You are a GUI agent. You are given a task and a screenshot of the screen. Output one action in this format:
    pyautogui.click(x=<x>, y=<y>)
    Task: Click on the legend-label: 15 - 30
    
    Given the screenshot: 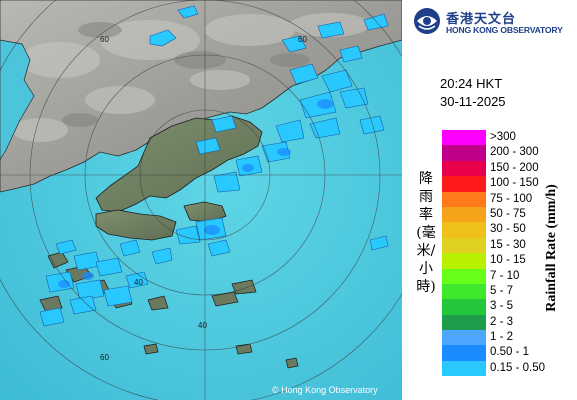 What is the action you would take?
    pyautogui.click(x=508, y=244)
    